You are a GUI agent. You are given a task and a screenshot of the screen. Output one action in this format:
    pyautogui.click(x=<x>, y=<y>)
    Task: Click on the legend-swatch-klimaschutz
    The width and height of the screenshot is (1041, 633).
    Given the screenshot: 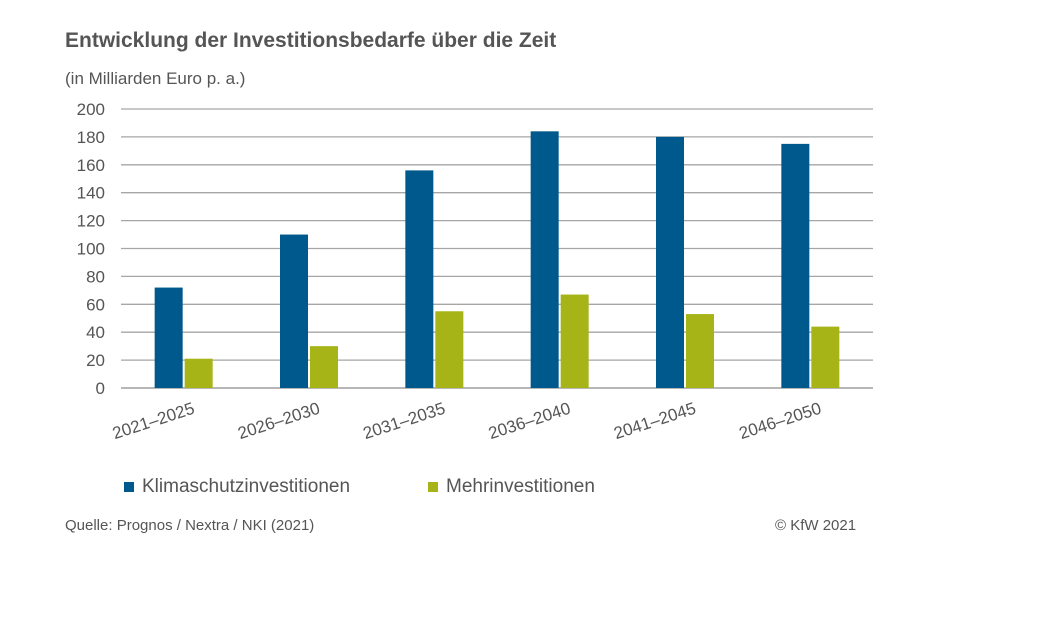 What is the action you would take?
    pyautogui.click(x=129, y=487)
    